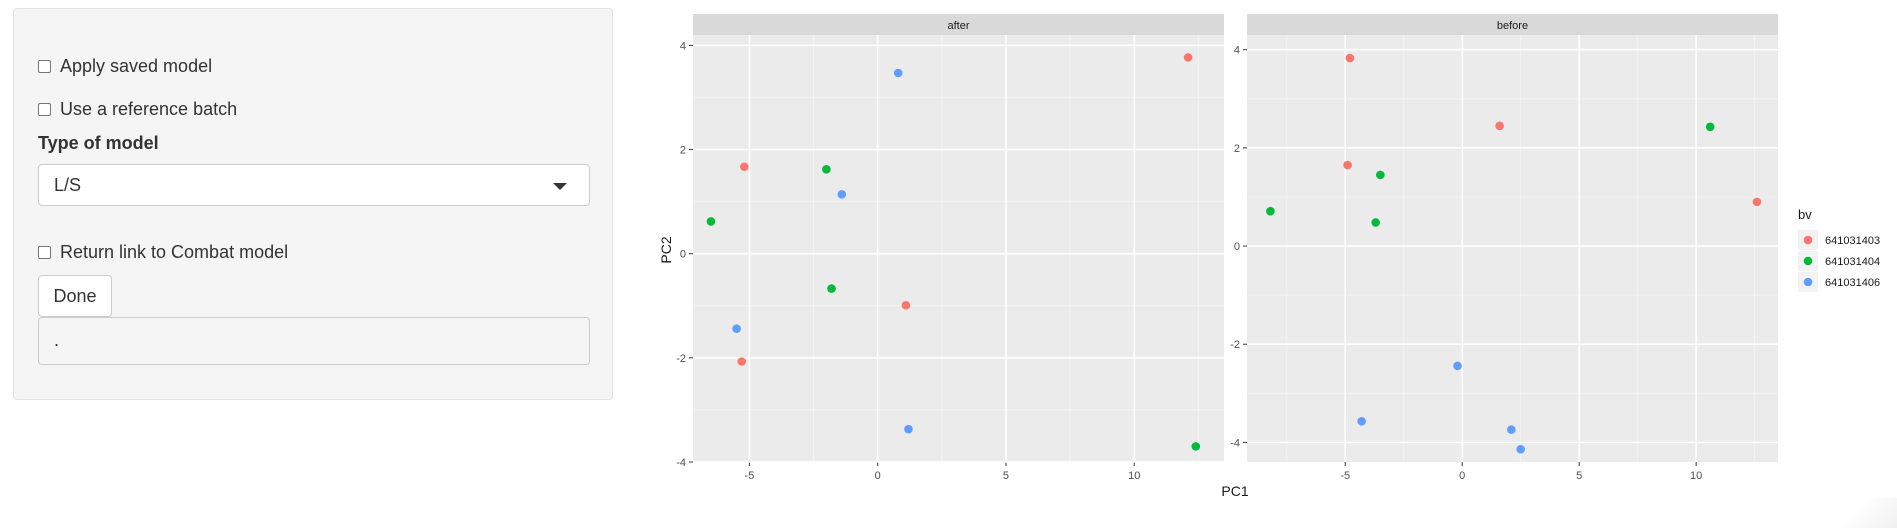  What do you see at coordinates (44, 252) in the screenshot?
I see `return-link-checkbox` at bounding box center [44, 252].